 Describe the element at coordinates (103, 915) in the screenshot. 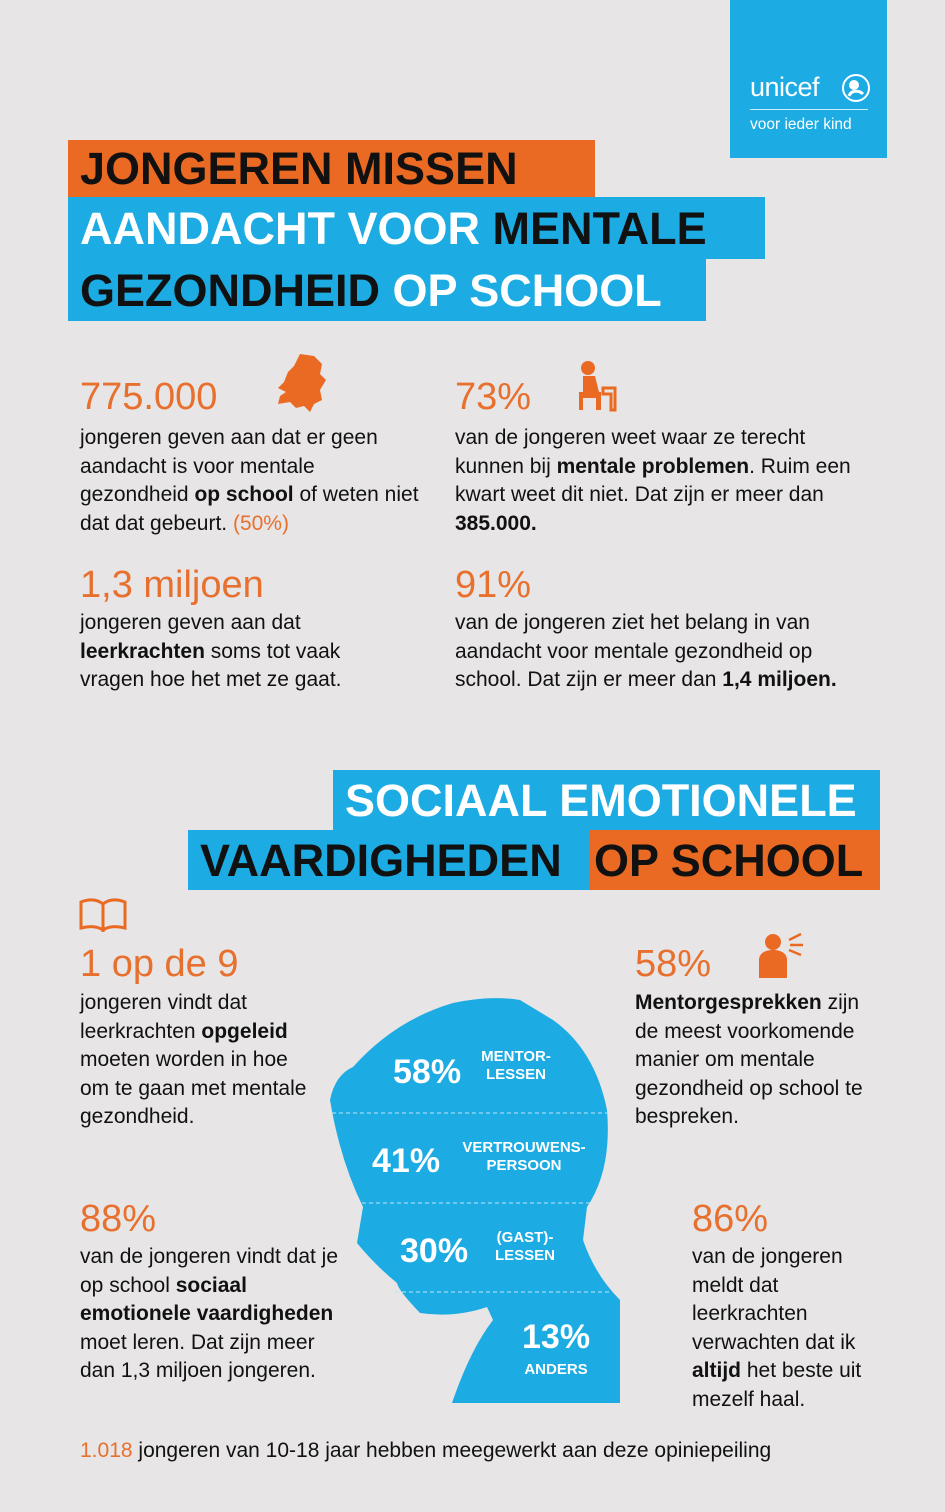

I see `book-icon` at that location.